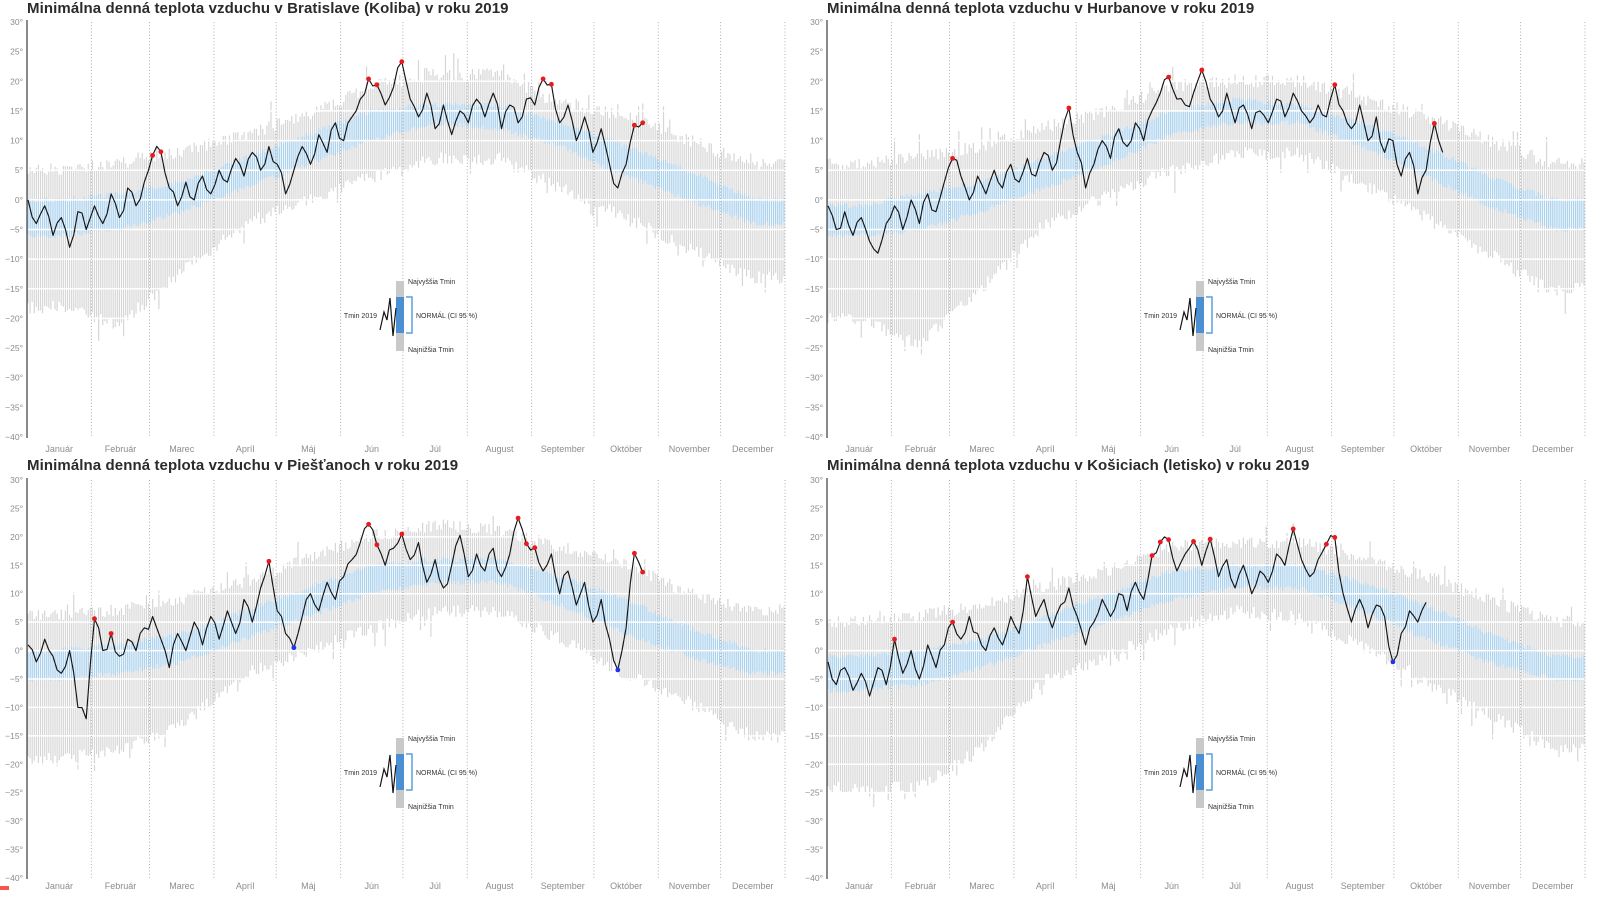 The image size is (1600, 914). What do you see at coordinates (816, 22) in the screenshot?
I see `svg-text: 30°` at bounding box center [816, 22].